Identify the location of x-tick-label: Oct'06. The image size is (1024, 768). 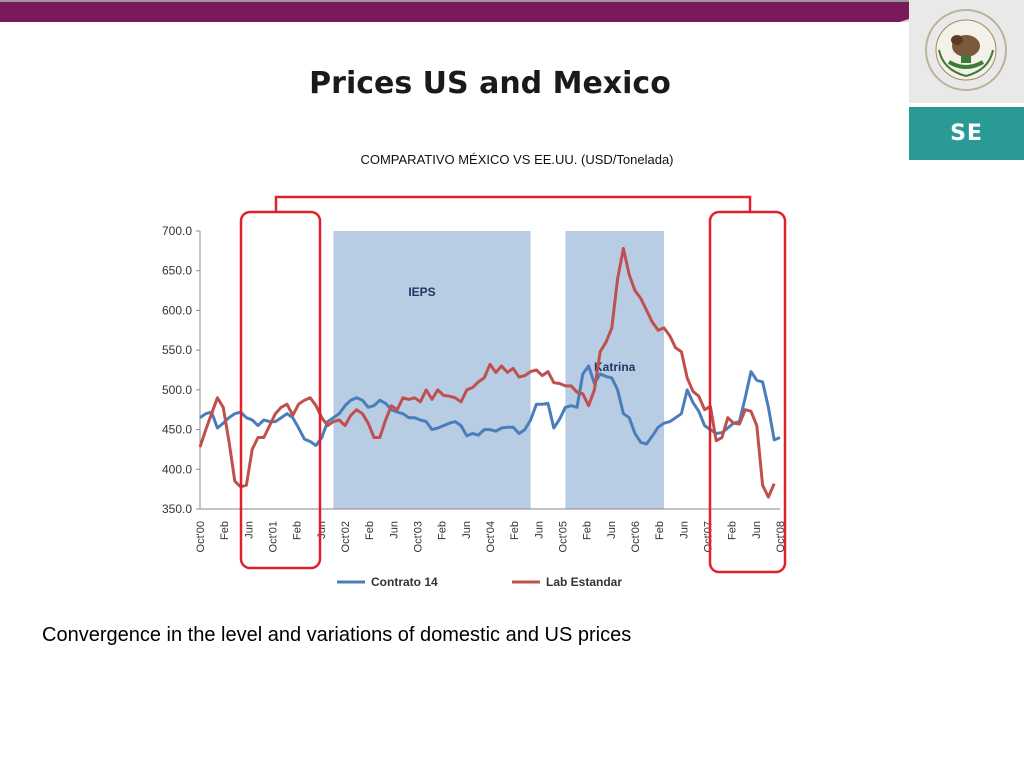
(636, 536).